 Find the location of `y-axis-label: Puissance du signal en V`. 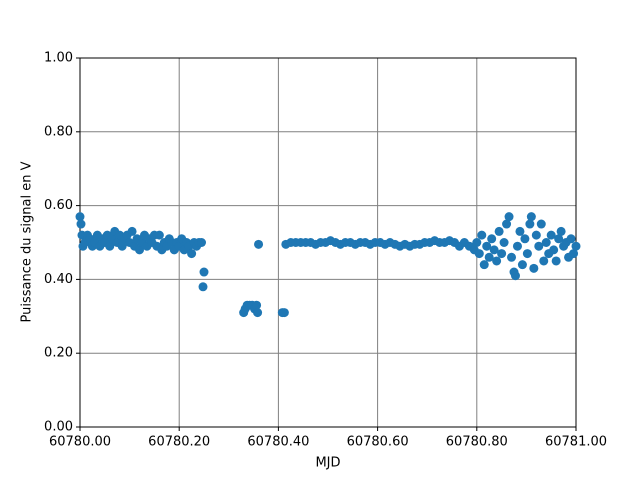

y-axis-label: Puissance du signal en V is located at coordinates (27, 241).